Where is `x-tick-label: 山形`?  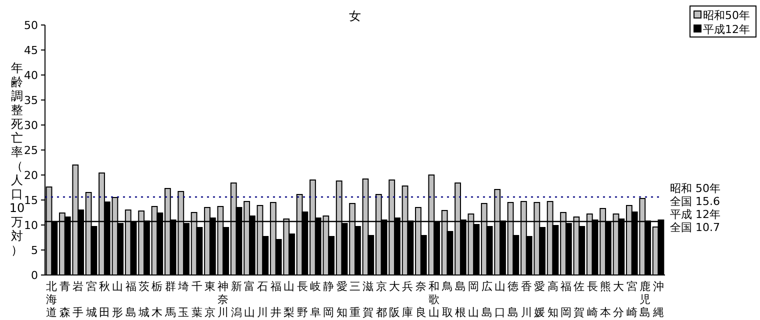 x-tick-label: 山形 is located at coordinates (118, 299).